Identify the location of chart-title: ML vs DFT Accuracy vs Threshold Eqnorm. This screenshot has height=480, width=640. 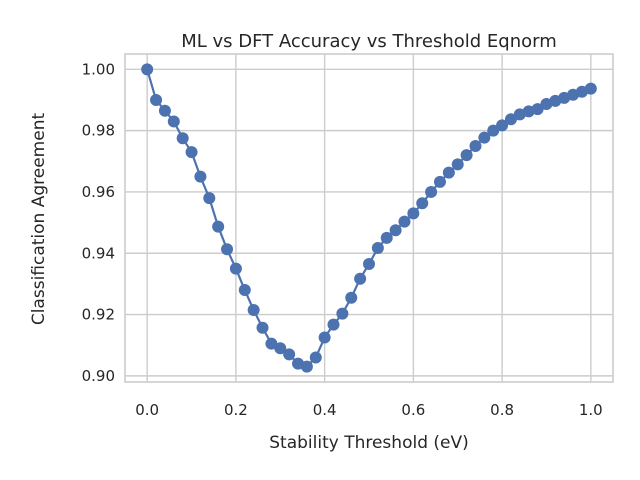
(369, 41).